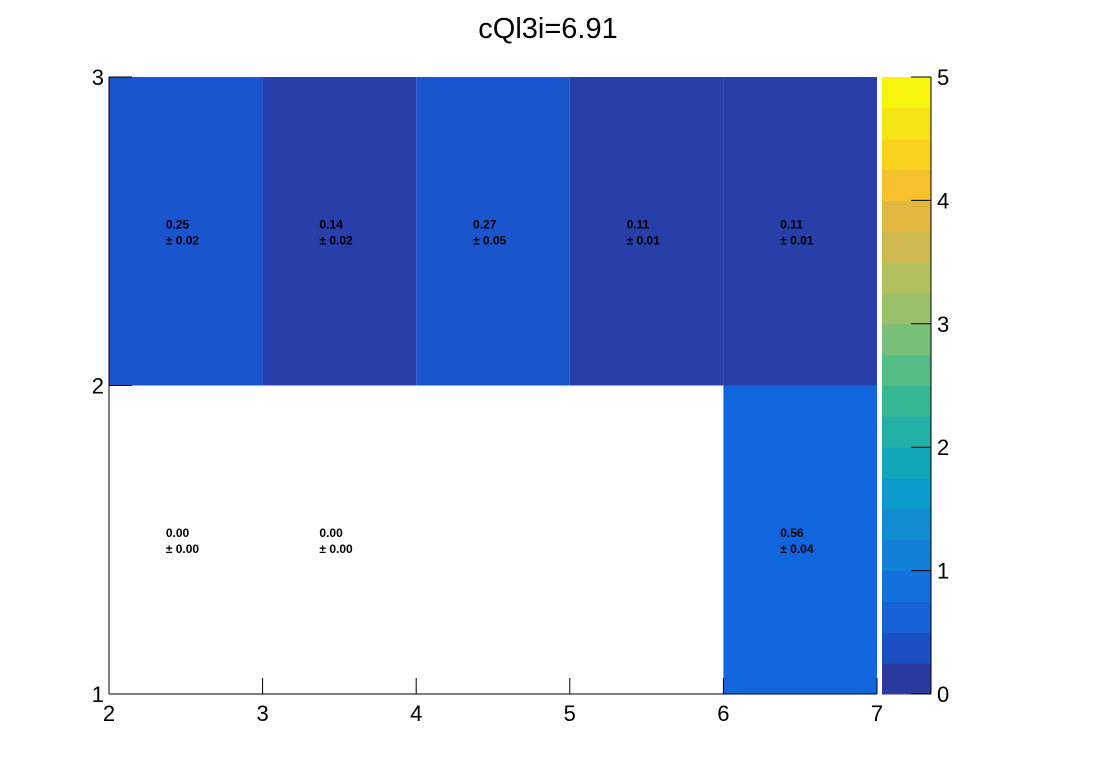 Image resolution: width=1096 pixels, height=772 pixels. Describe the element at coordinates (331, 224) in the screenshot. I see `cell-value-label: 0.14` at that location.